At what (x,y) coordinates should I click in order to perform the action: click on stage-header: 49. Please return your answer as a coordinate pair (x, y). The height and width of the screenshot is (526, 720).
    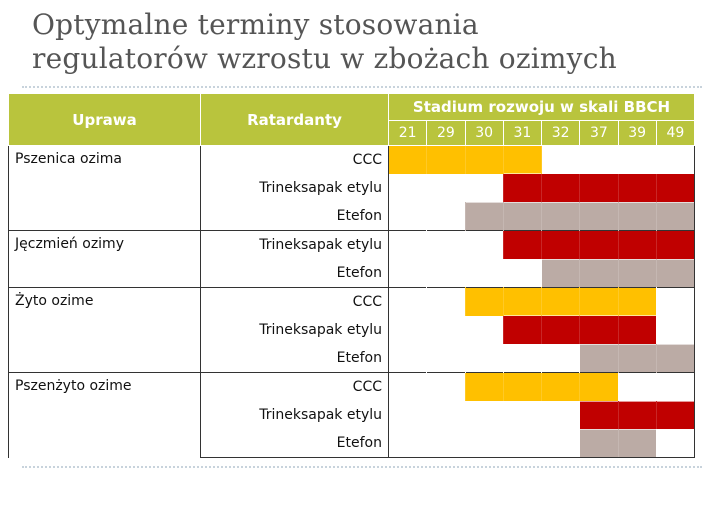
    Looking at the image, I should click on (675, 133).